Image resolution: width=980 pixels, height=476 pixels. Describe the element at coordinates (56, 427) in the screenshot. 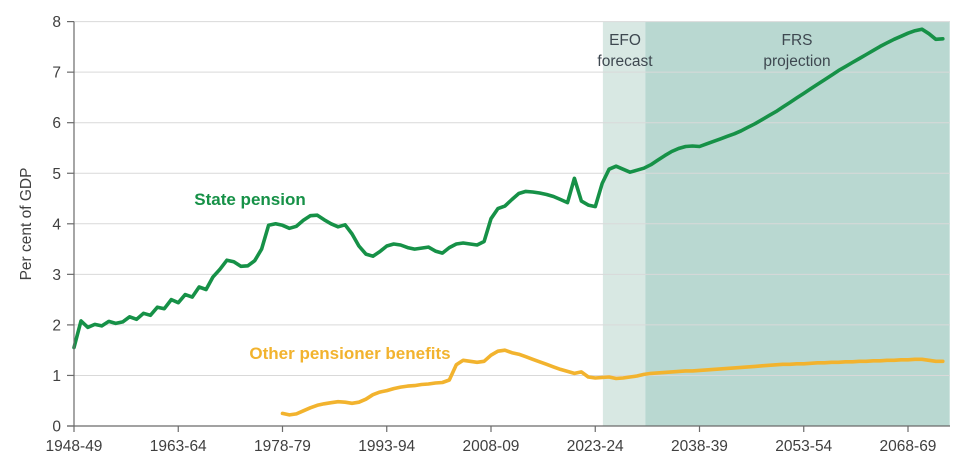

I see `y-tick-label-0: 0` at that location.